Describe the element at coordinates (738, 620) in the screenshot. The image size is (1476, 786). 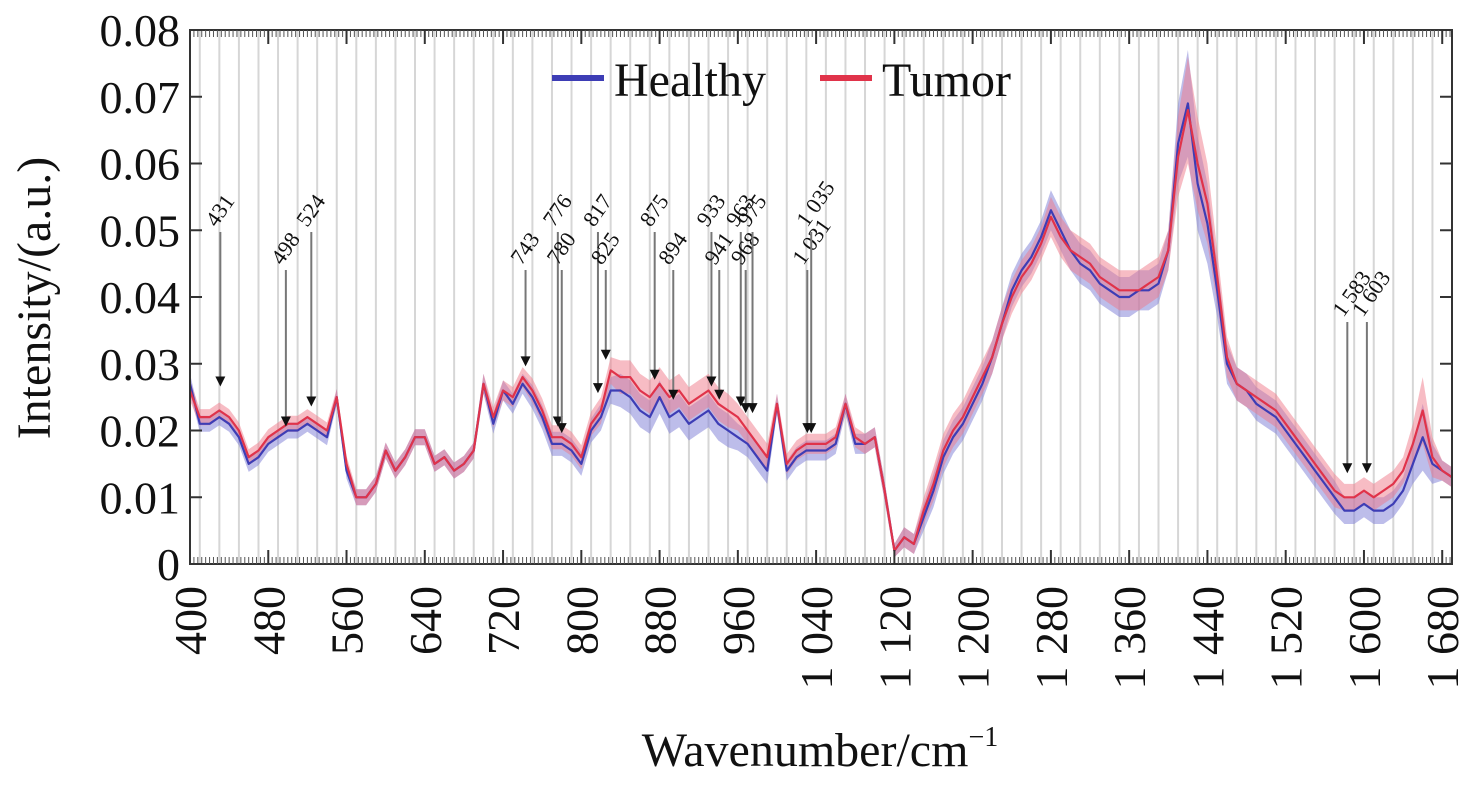
I see `x-tick-label: 960` at that location.